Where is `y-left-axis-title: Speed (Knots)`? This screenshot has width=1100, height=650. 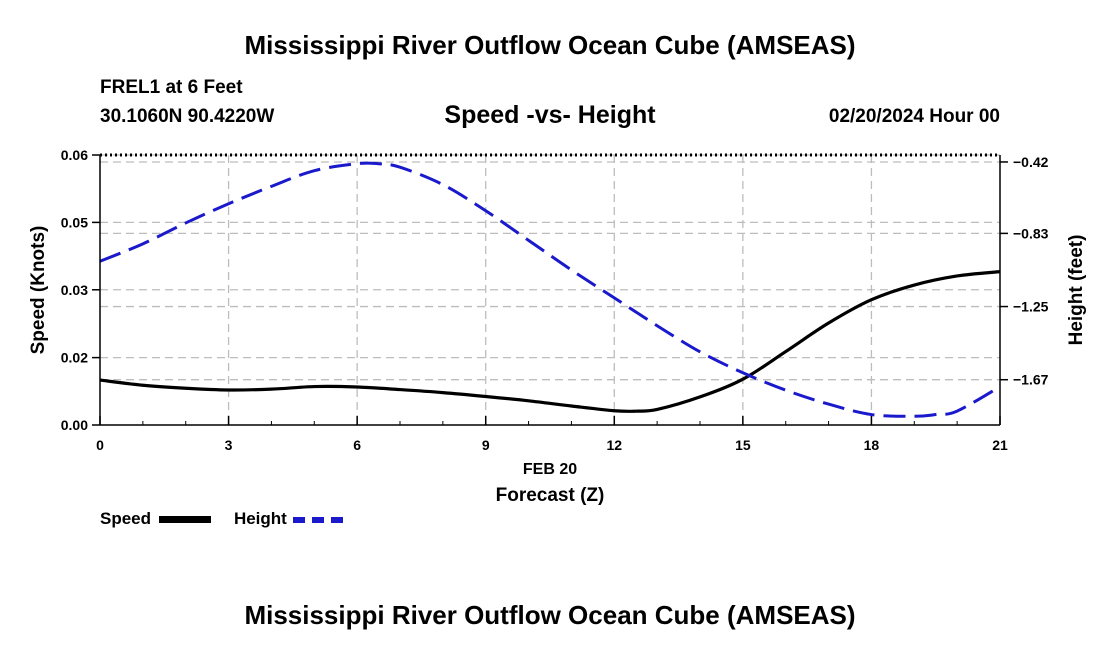 y-left-axis-title: Speed (Knots) is located at coordinates (38, 290).